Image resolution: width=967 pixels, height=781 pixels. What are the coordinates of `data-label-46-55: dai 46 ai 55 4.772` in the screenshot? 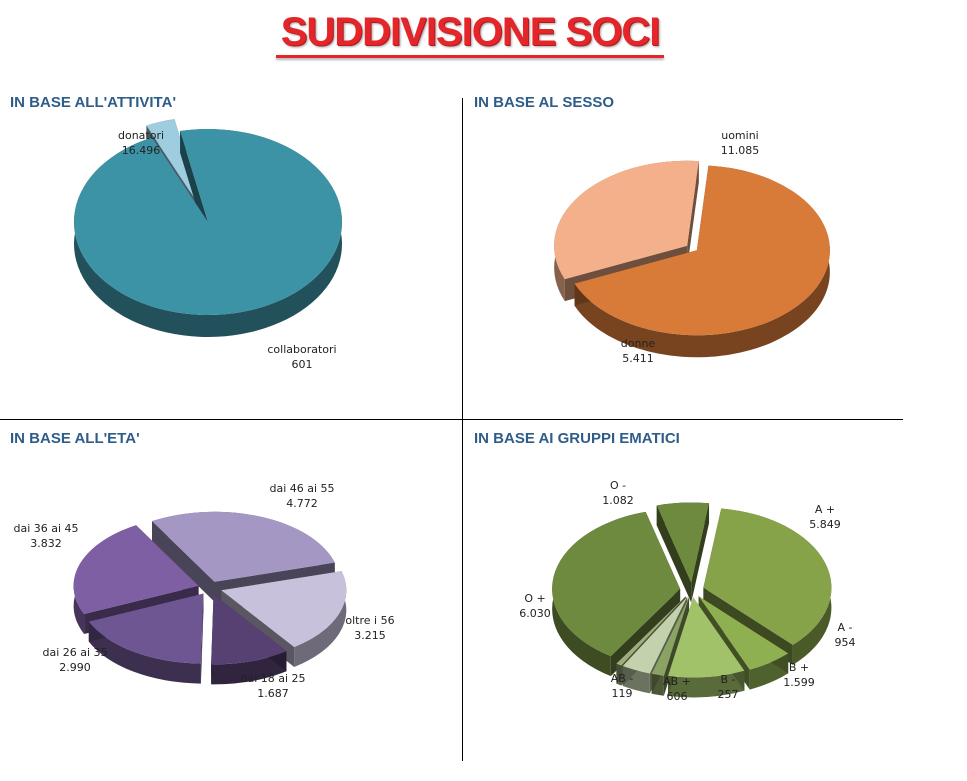 It's located at (302, 496).